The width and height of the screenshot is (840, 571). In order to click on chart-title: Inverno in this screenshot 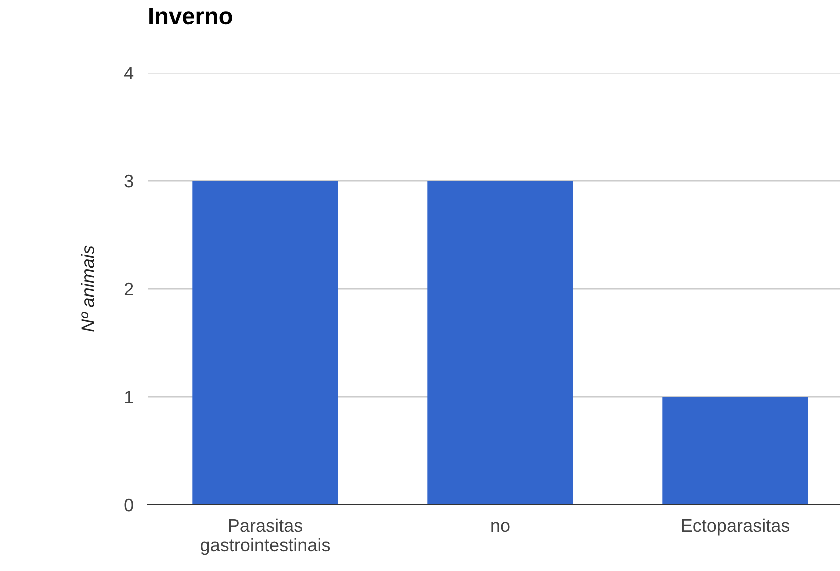, I will do `click(191, 16)`.